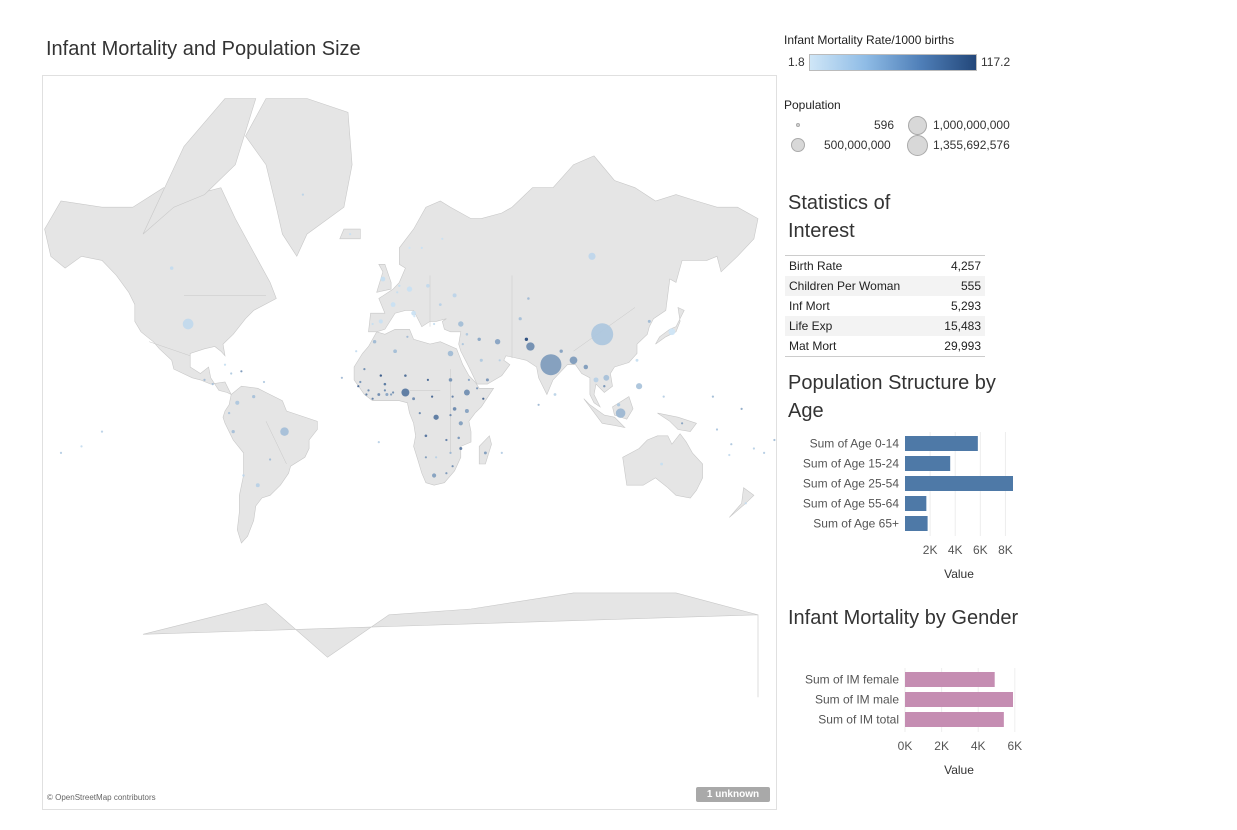 This screenshot has width=1237, height=830. What do you see at coordinates (798, 145) in the screenshot?
I see `size-legend-circle-500m` at bounding box center [798, 145].